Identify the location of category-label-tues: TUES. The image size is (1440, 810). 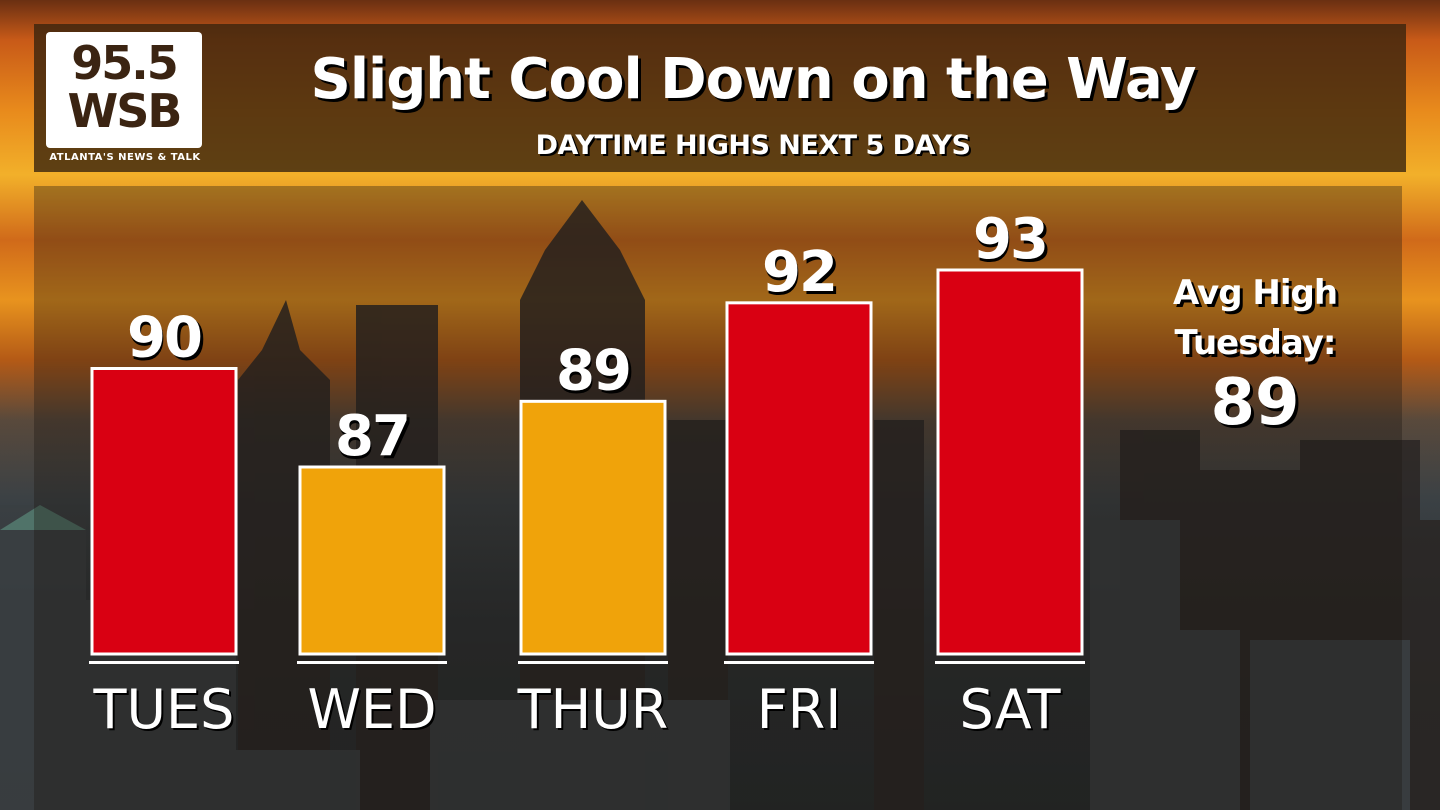
(164, 709).